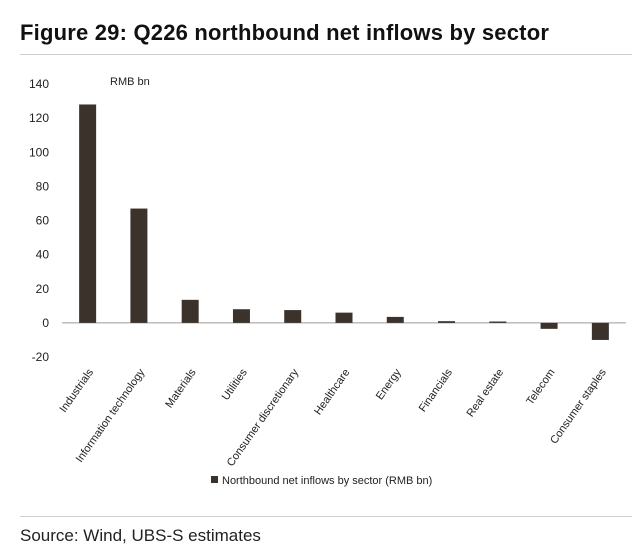 This screenshot has height=550, width=644. I want to click on y-tick-label: 120, so click(39, 118).